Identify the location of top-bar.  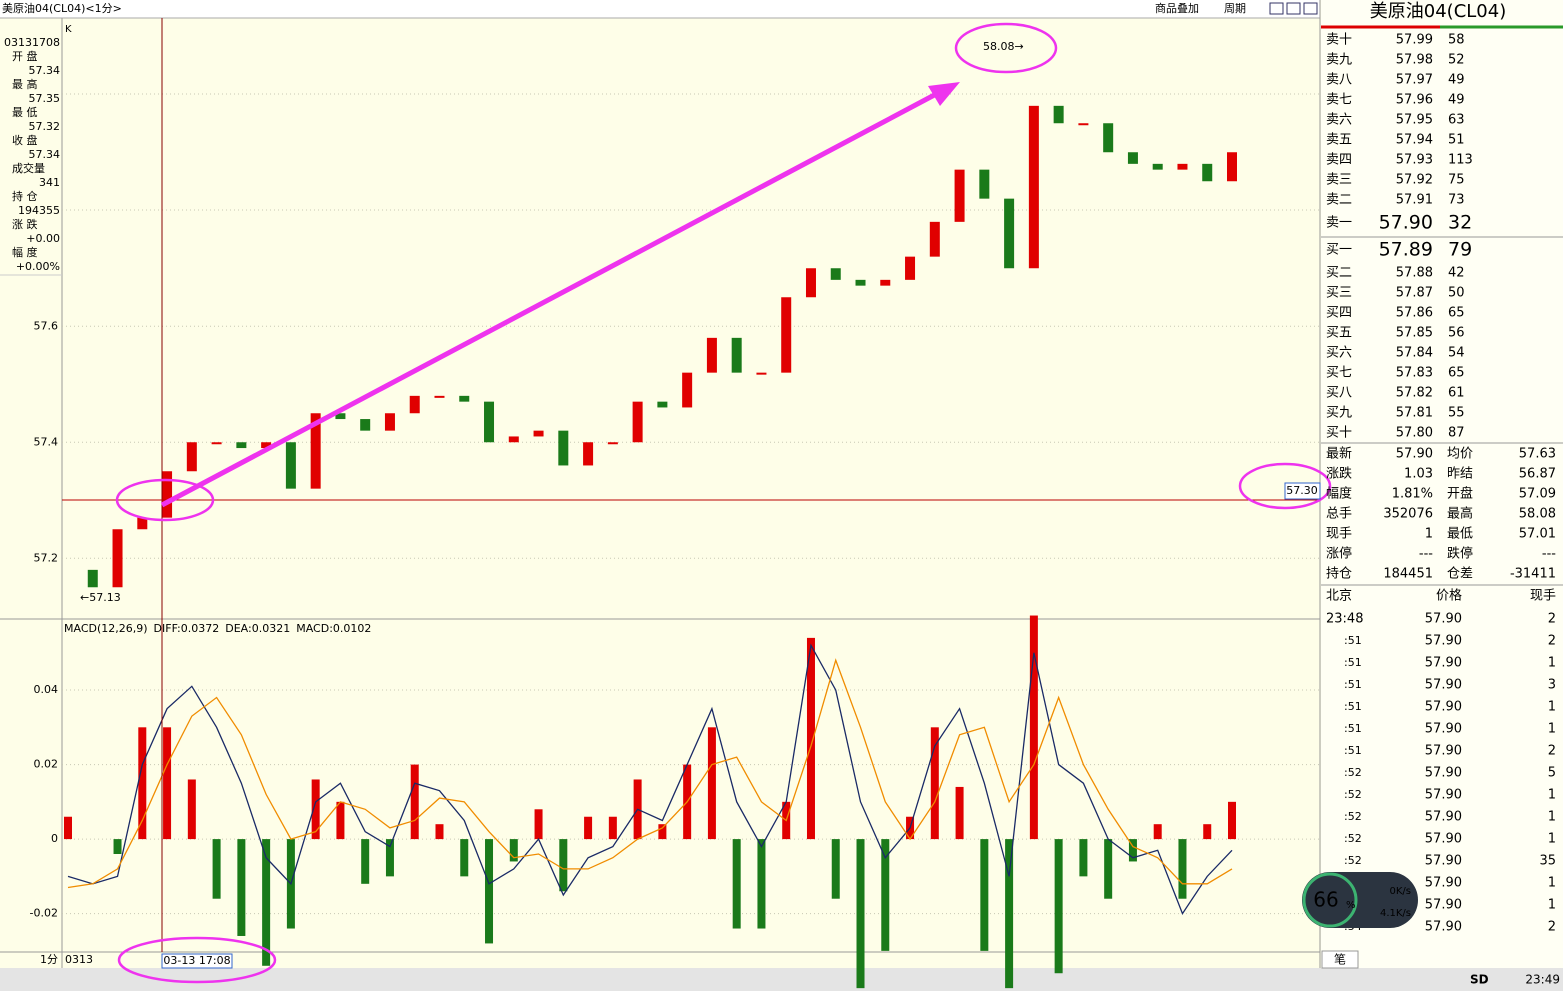
(660, 9).